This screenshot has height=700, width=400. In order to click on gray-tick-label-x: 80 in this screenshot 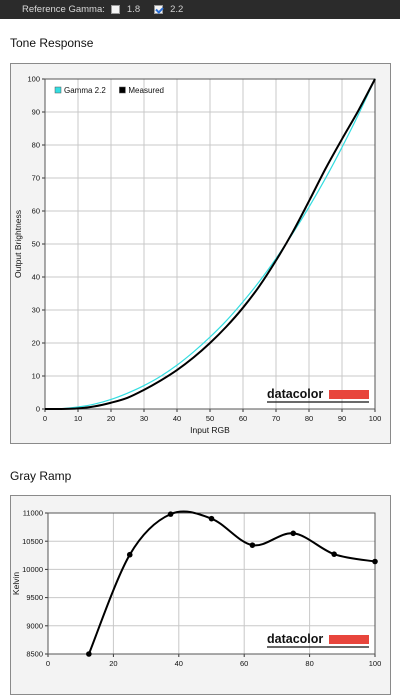, I will do `click(309, 663)`.